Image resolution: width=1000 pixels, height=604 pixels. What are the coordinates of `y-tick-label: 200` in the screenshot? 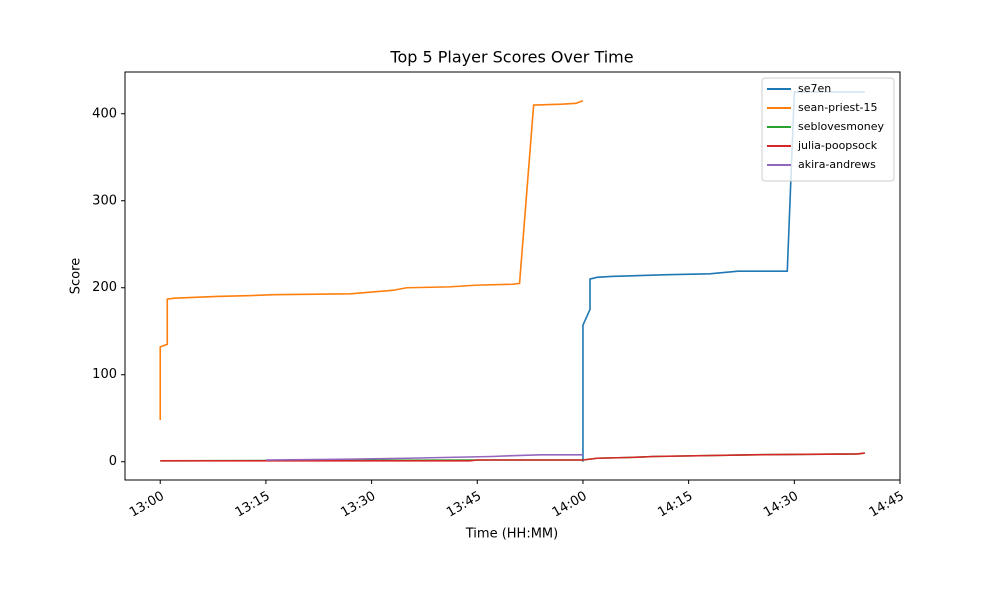 It's located at (104, 287).